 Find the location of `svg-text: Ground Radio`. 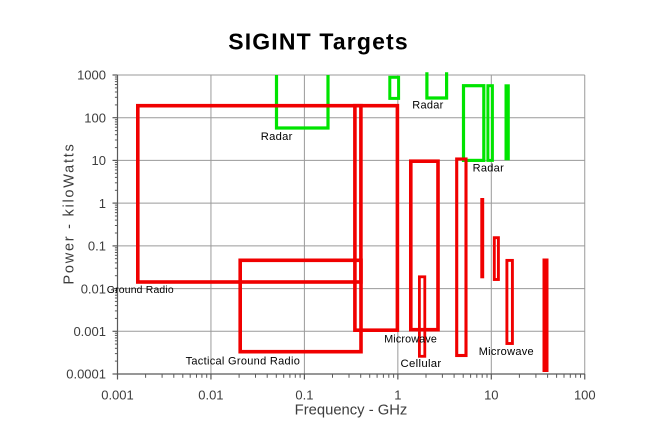

svg-text: Ground Radio is located at coordinates (140, 290).